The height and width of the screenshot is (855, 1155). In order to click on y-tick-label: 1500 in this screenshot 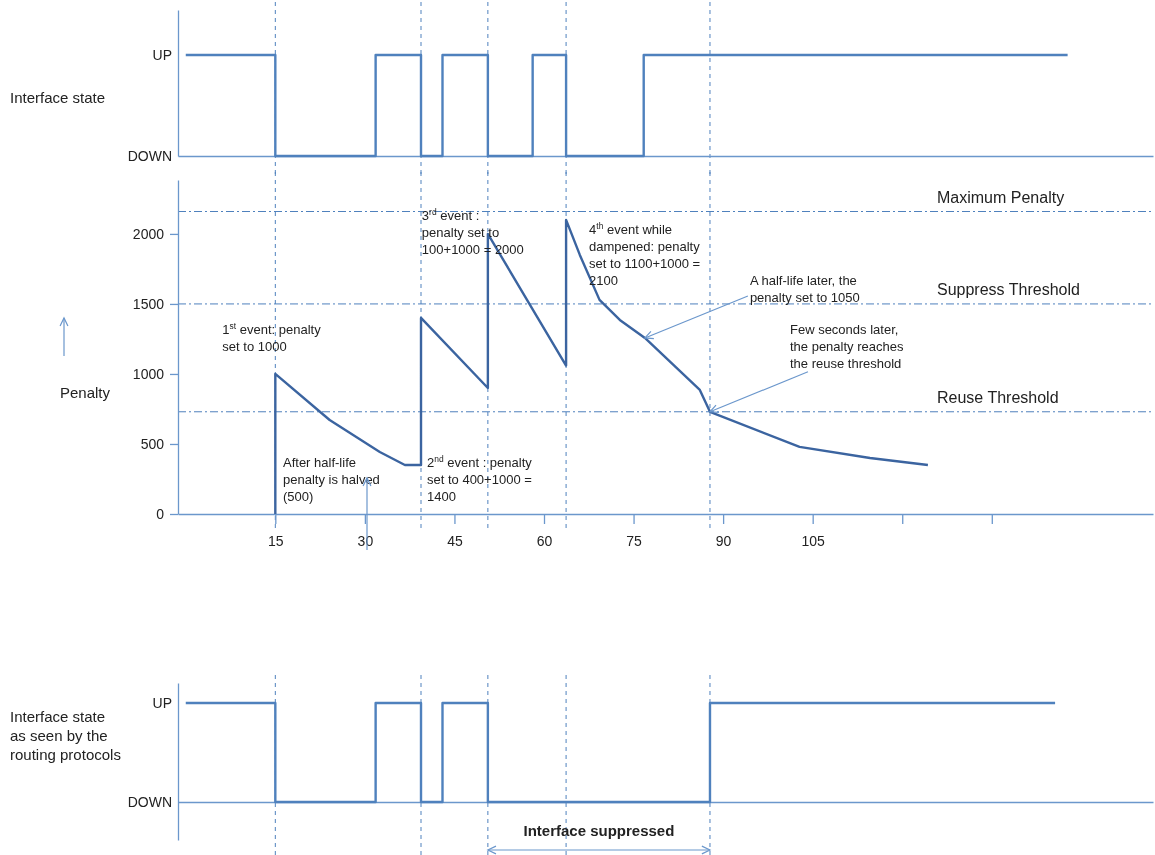, I will do `click(148, 303)`.